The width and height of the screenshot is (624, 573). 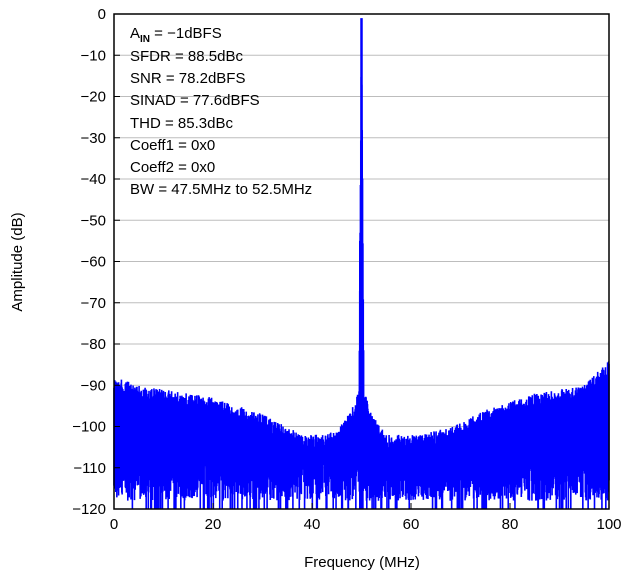 What do you see at coordinates (186, 56) in the screenshot?
I see `annotation-sfdr: SFDR = 88.5dBc` at bounding box center [186, 56].